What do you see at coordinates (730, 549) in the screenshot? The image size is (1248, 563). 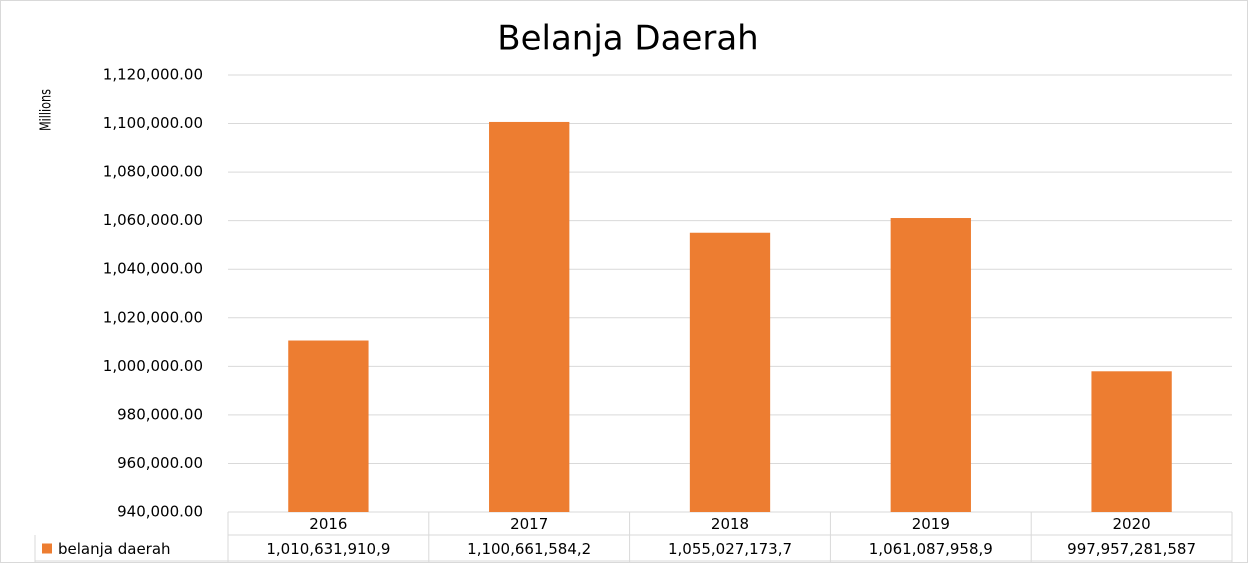 I see `table-value: 1,055,027,173,7` at bounding box center [730, 549].